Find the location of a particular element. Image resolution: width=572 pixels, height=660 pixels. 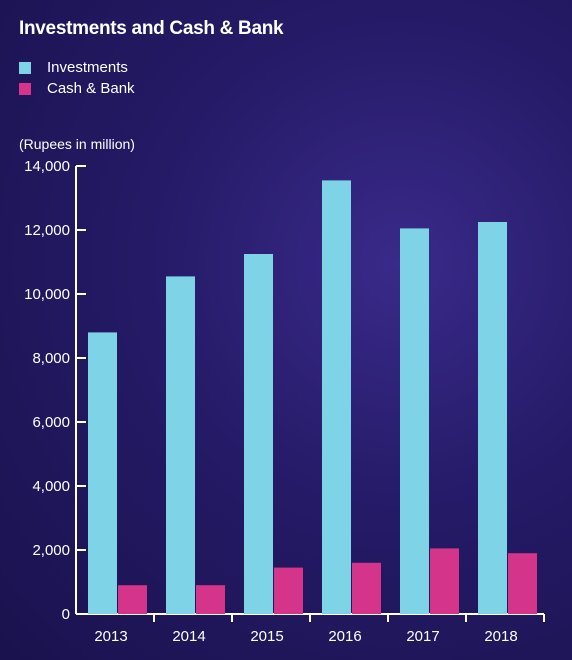

bar-investments-2013 is located at coordinates (102, 473).